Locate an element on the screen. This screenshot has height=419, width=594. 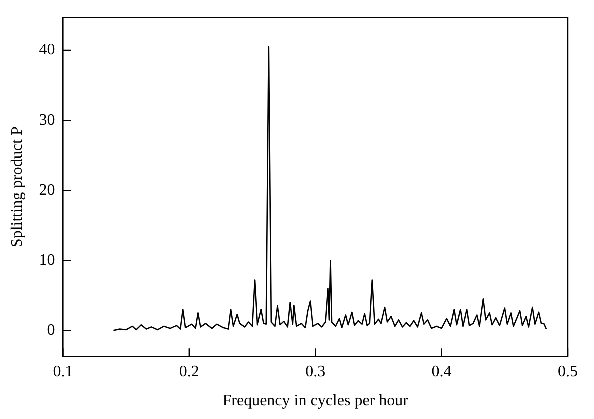
x-axis-title: Frequency in cycles per hour is located at coordinates (316, 401).